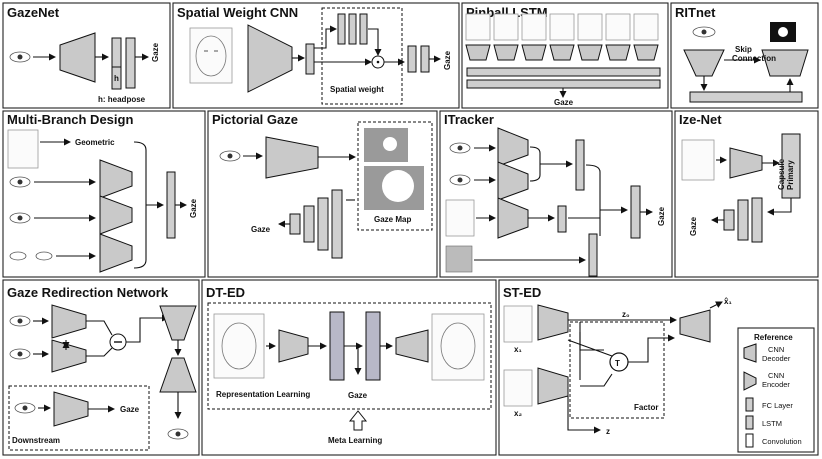 The width and height of the screenshot is (822, 459). Describe the element at coordinates (88, 292) in the screenshot. I see `redirection-title: Gaze Redirection Network` at that location.